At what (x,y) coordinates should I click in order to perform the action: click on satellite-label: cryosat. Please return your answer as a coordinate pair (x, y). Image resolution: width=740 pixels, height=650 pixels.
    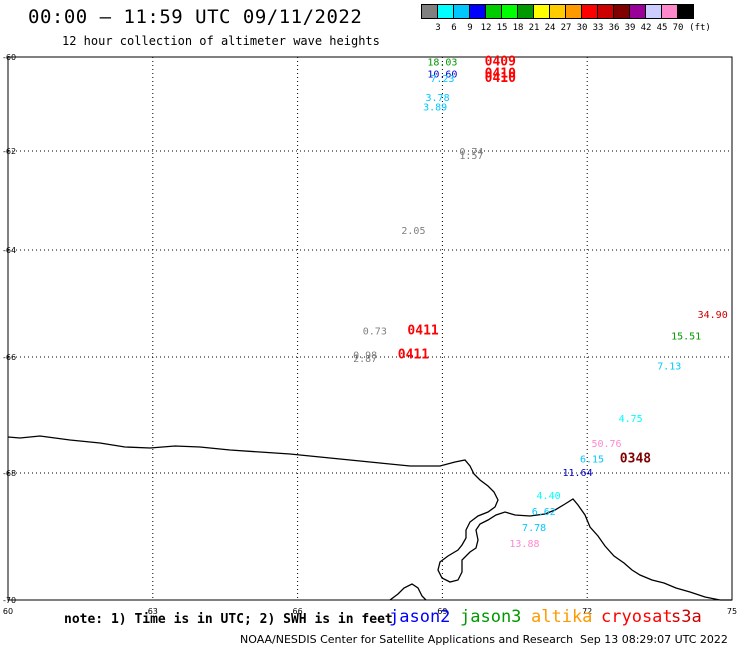
    Looking at the image, I should click on (637, 617).